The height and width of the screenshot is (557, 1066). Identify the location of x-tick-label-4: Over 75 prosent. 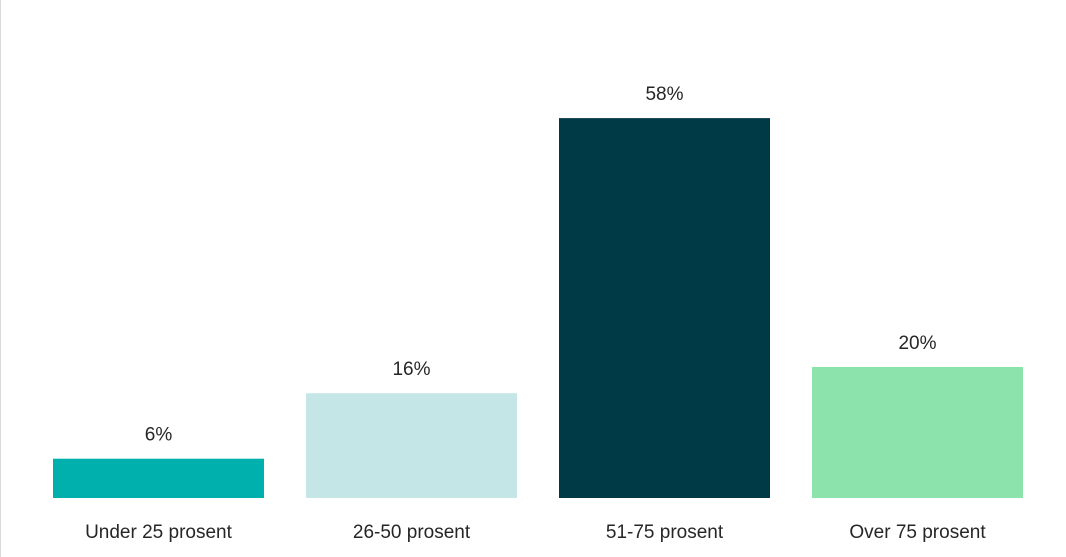
(917, 532).